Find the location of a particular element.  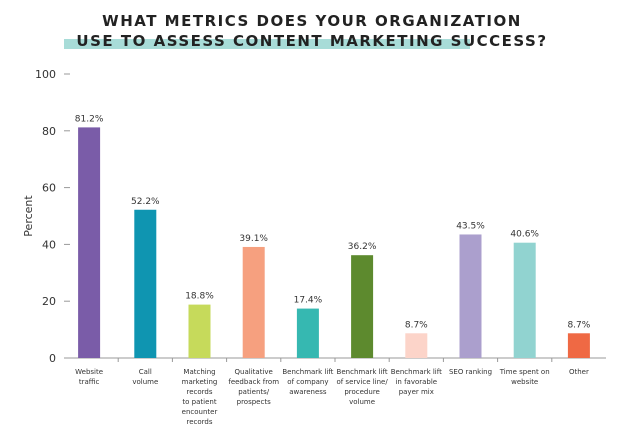

x-tick-label: of service line/ is located at coordinates (362, 382).